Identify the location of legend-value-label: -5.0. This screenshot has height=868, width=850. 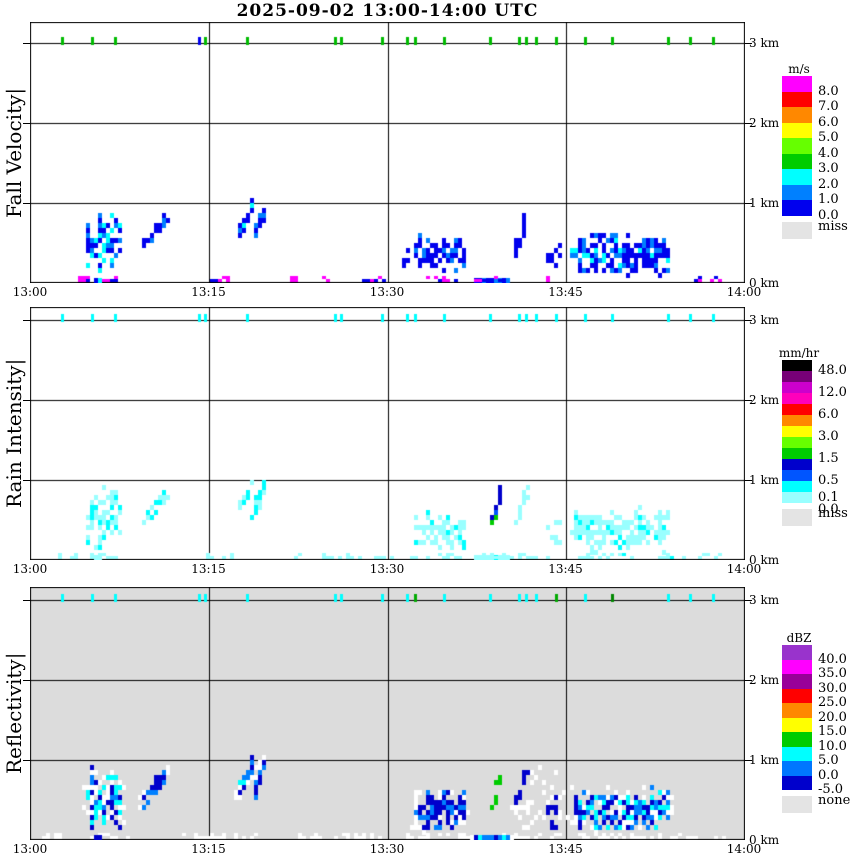
(831, 789).